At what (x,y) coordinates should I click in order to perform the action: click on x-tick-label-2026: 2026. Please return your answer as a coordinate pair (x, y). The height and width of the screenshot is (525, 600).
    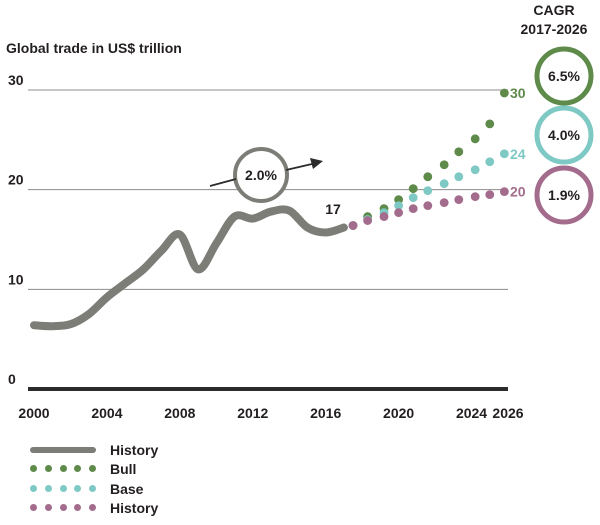
    Looking at the image, I should click on (507, 413).